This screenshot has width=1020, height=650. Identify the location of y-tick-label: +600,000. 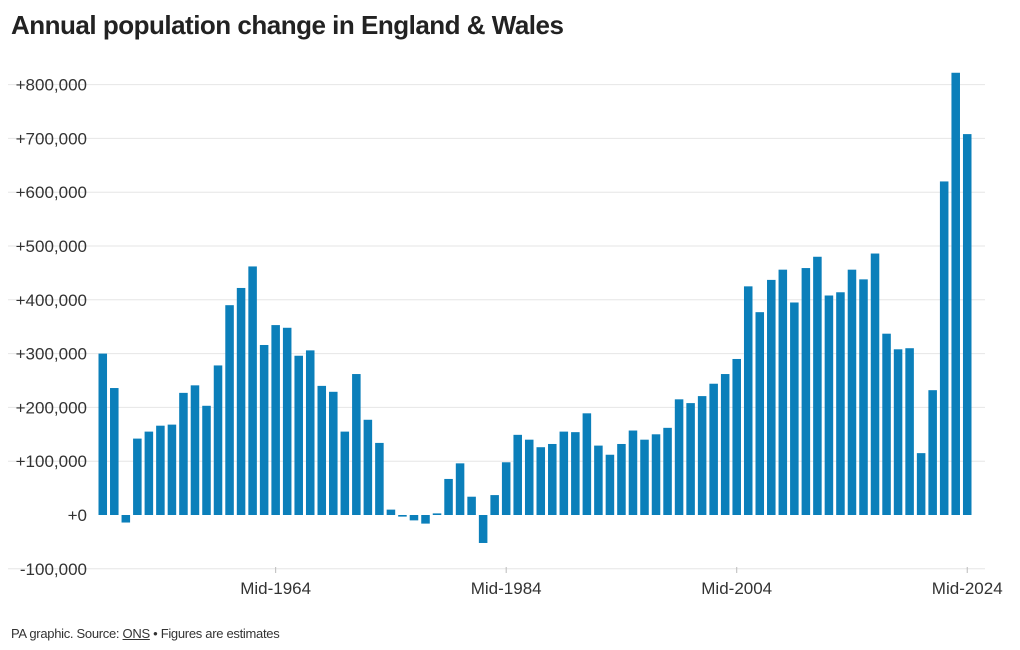
(51, 192).